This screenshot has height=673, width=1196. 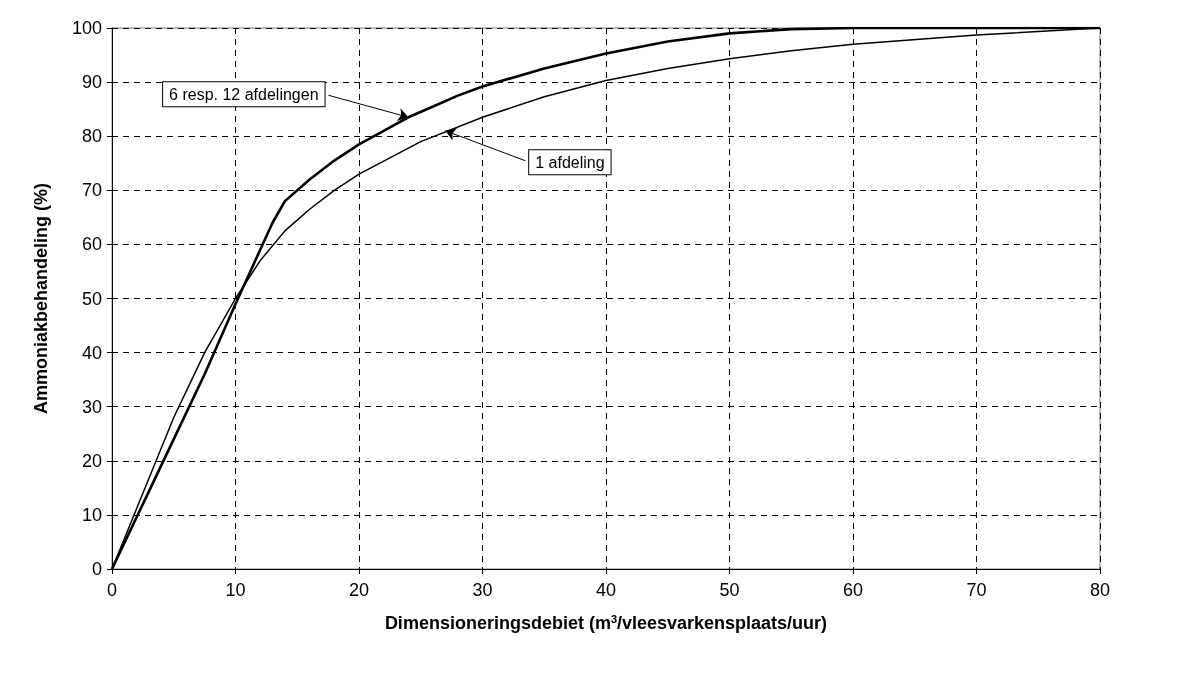 I want to click on x-tick-label: 50, so click(x=729, y=590).